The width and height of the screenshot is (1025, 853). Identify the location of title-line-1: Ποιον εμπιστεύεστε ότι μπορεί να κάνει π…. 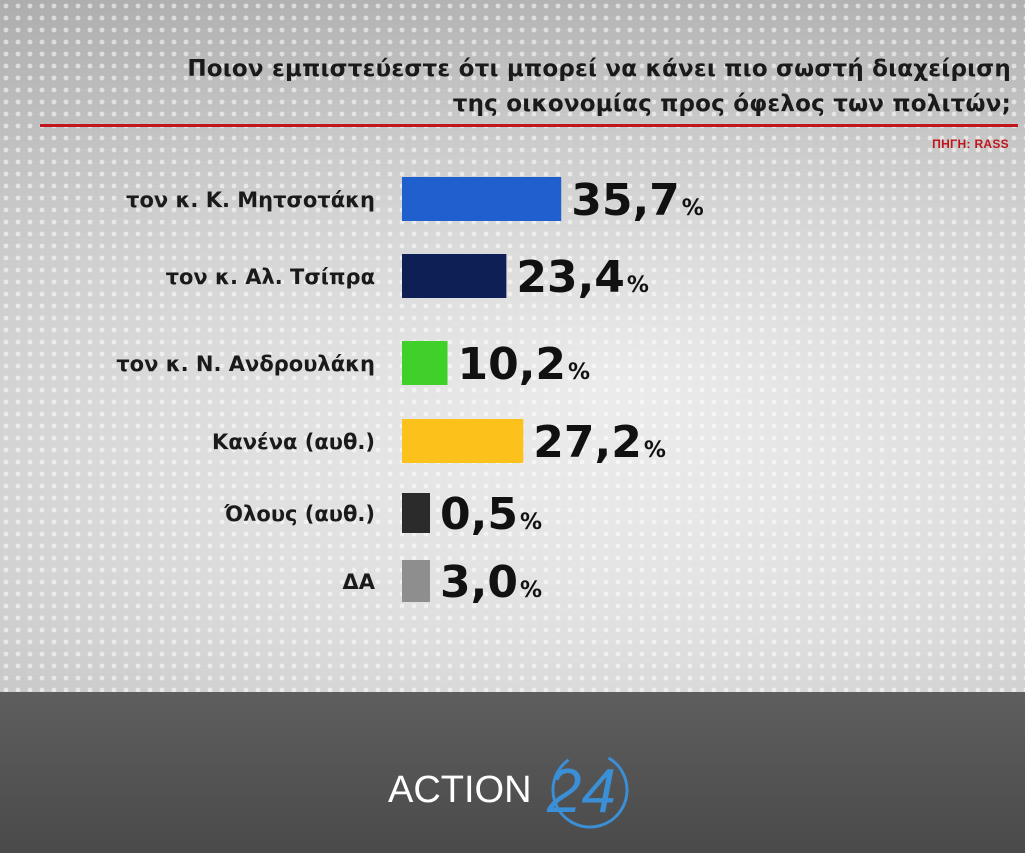
(599, 69).